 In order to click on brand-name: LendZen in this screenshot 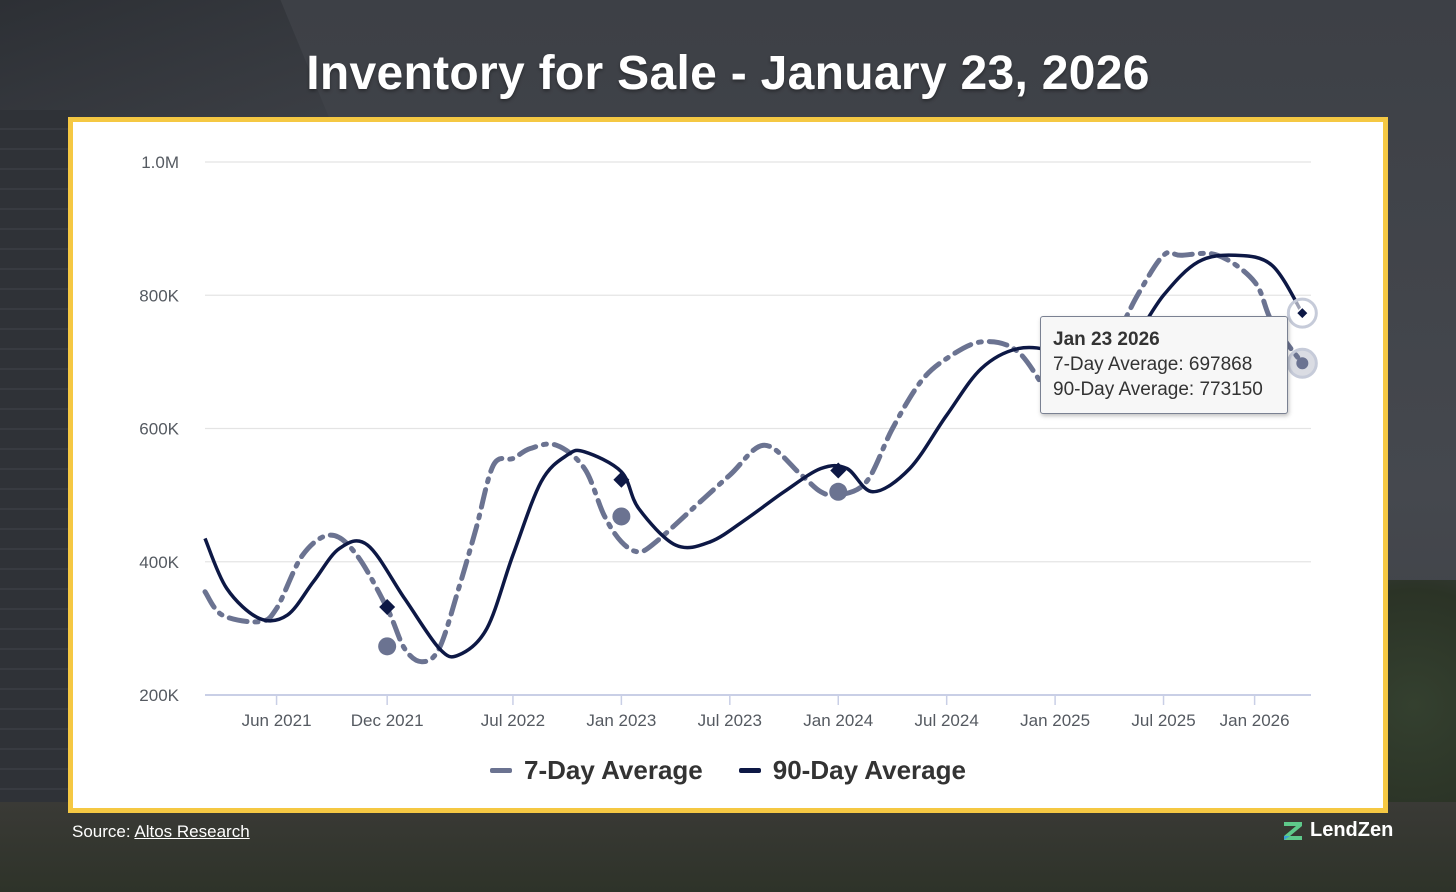, I will do `click(1352, 830)`.